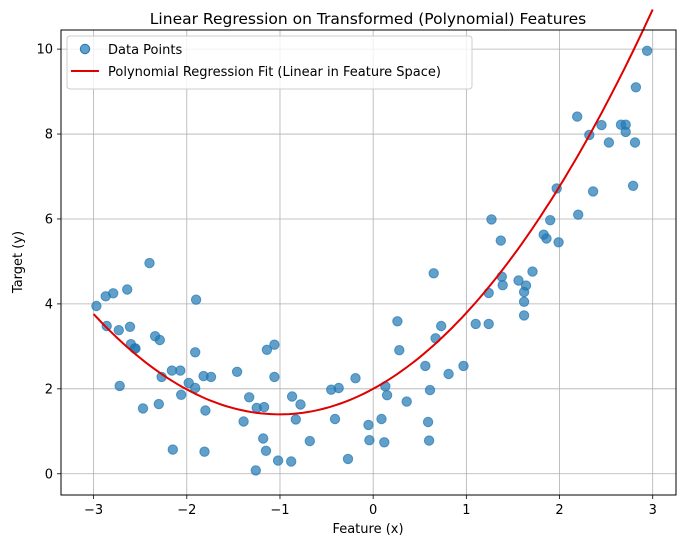 This screenshot has height=547, width=686. I want to click on x-tick-label: 3, so click(653, 510).